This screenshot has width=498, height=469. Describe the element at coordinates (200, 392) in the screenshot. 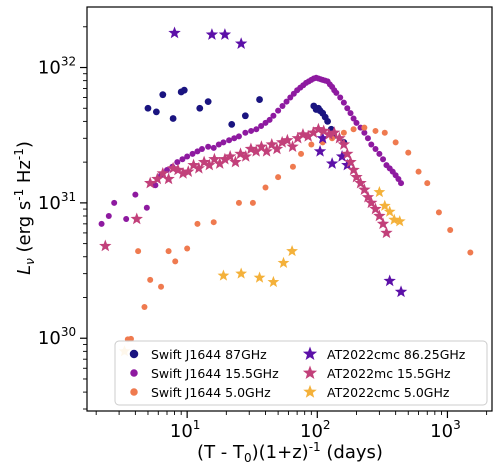

I see `legend-item: Swift J1644 5.0GHz` at that location.